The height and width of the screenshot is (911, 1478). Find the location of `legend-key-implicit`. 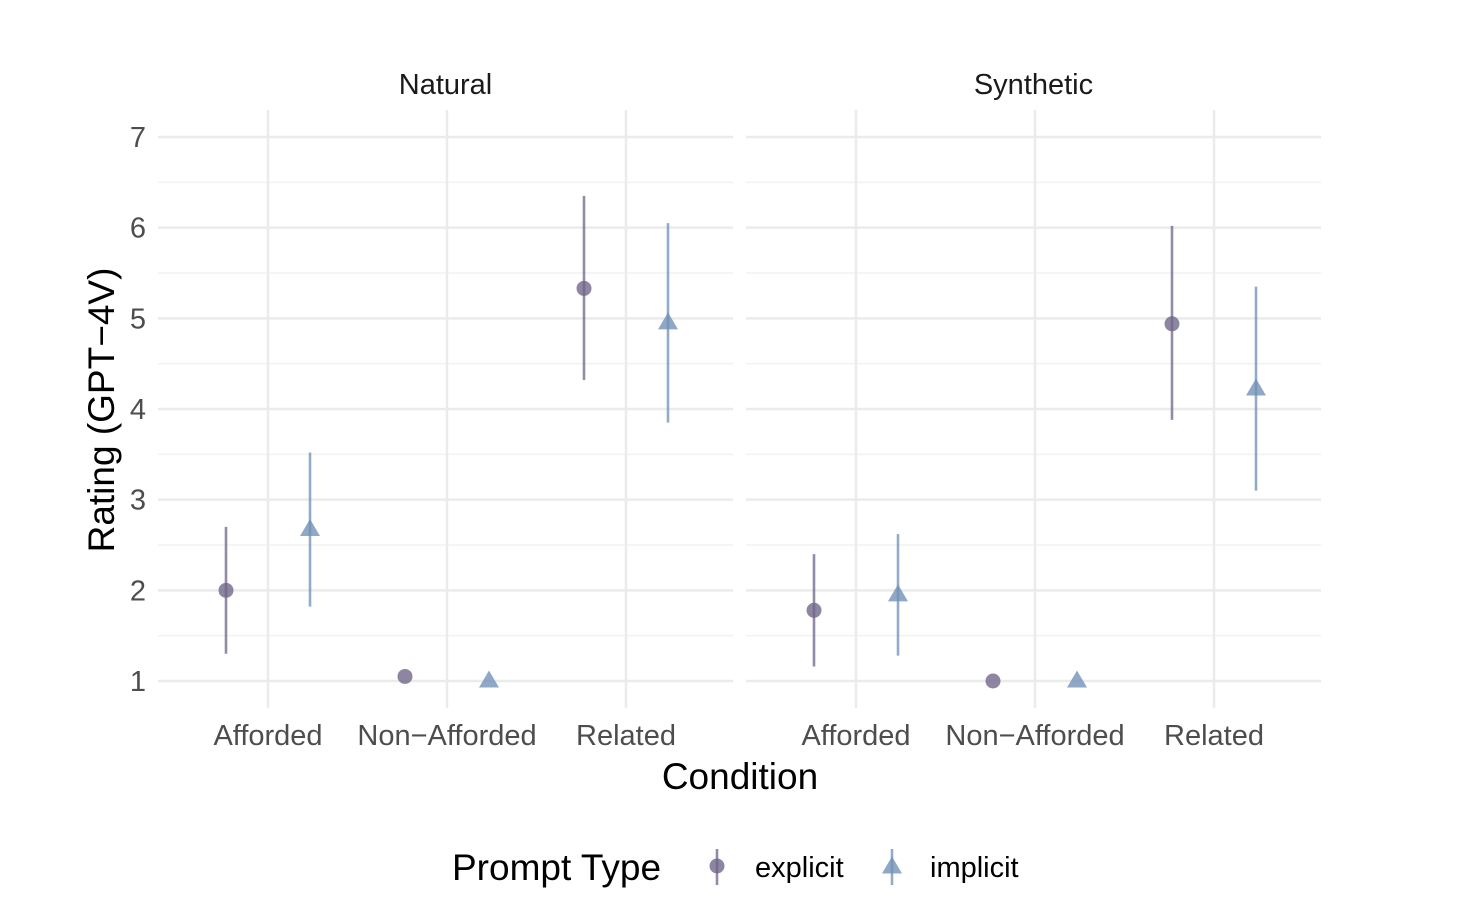

legend-key-implicit is located at coordinates (892, 865).